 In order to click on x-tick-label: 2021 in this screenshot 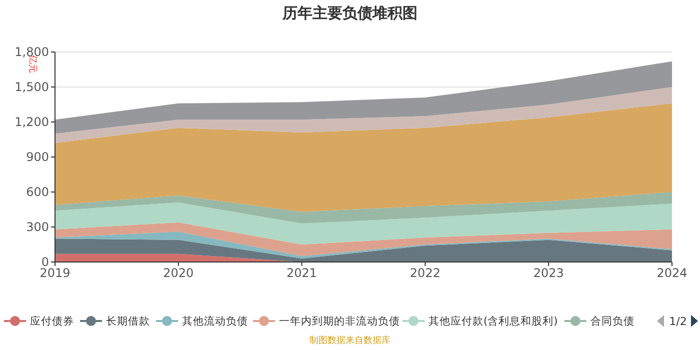, I will do `click(302, 273)`.